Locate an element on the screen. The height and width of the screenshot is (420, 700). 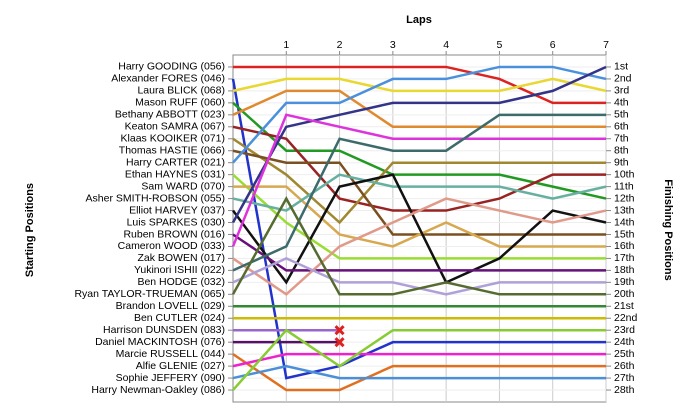
start-label: Yukinori ISHII (022) is located at coordinates (179, 270).